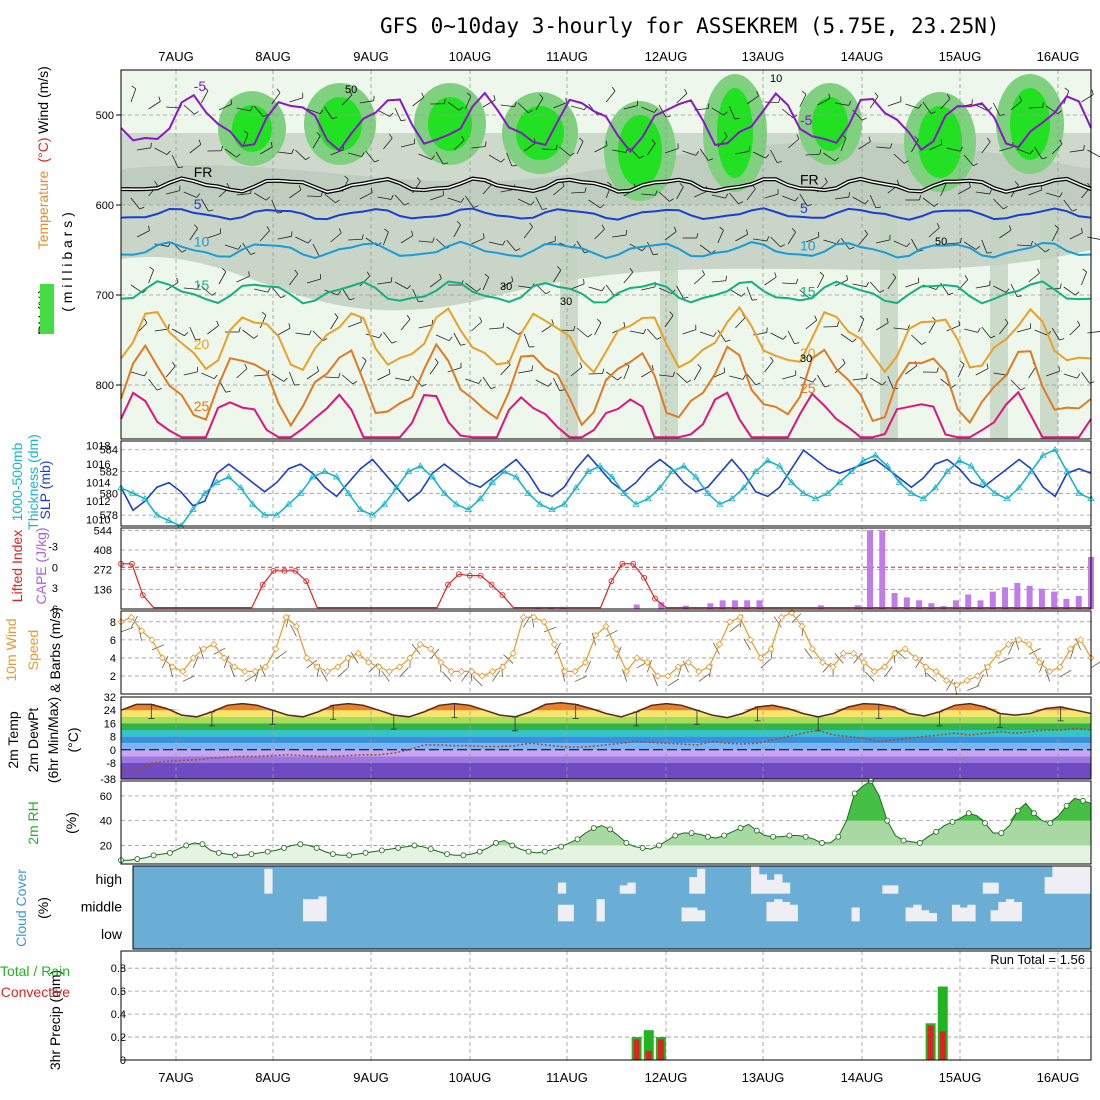 The height and width of the screenshot is (1100, 1100). Describe the element at coordinates (586, 907) in the screenshot. I see `cloud-cover-panel: high middle low` at that location.